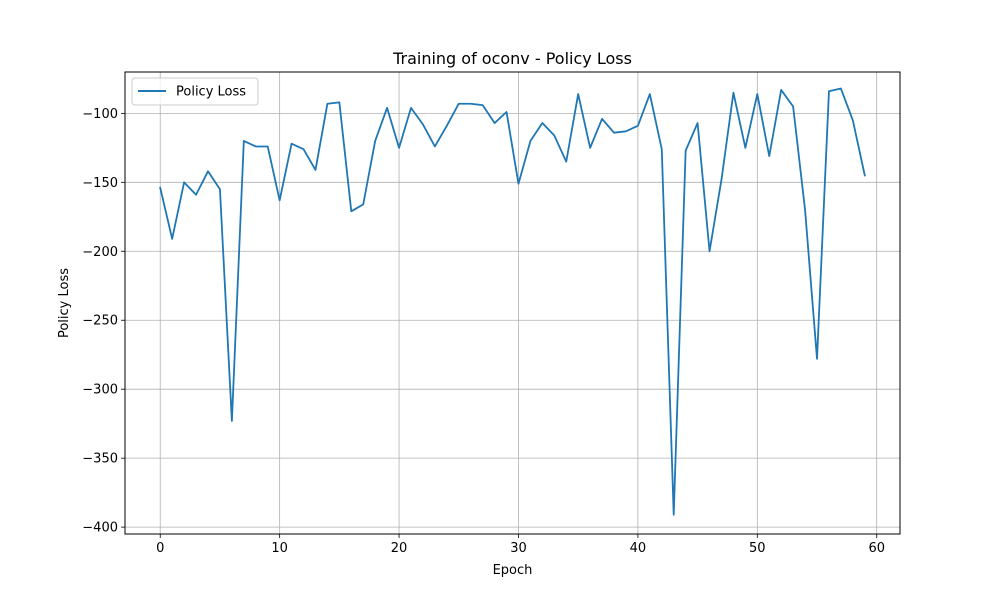 The image size is (1000, 604). What do you see at coordinates (100, 321) in the screenshot?
I see `y-tick-label: −250` at bounding box center [100, 321].